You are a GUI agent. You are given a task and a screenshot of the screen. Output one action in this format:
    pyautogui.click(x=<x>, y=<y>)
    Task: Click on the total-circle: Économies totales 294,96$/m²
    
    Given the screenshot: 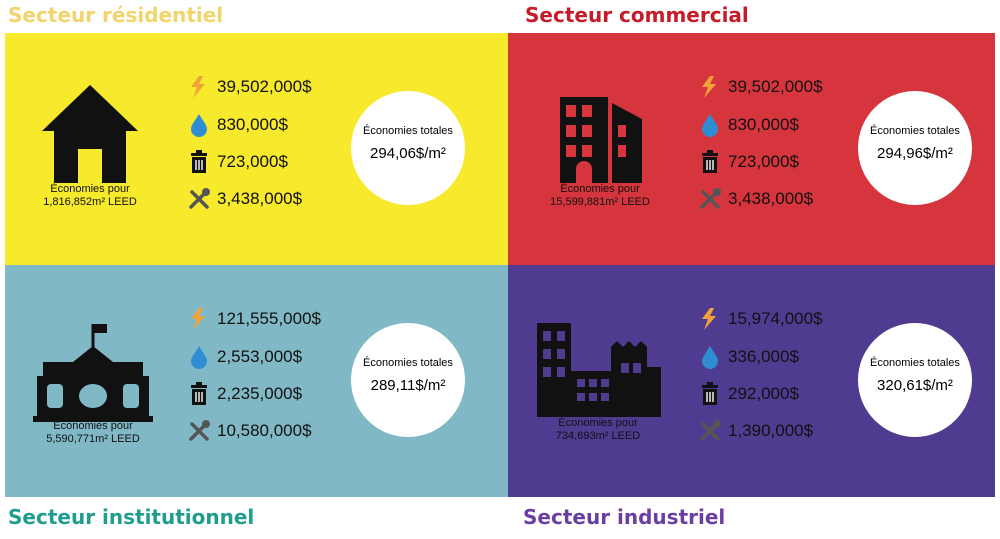 What is the action you would take?
    pyautogui.click(x=915, y=148)
    